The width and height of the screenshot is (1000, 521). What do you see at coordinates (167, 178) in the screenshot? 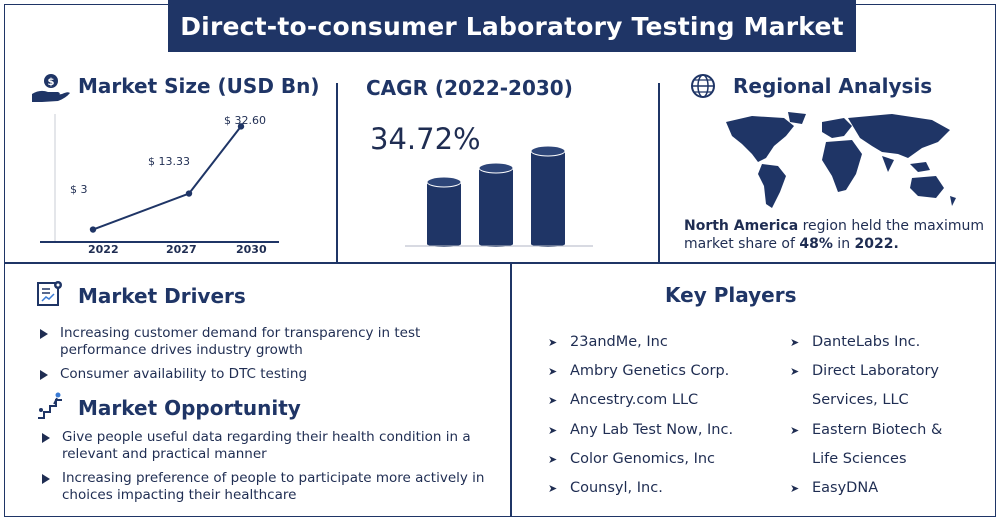
I see `series-line` at bounding box center [167, 178].